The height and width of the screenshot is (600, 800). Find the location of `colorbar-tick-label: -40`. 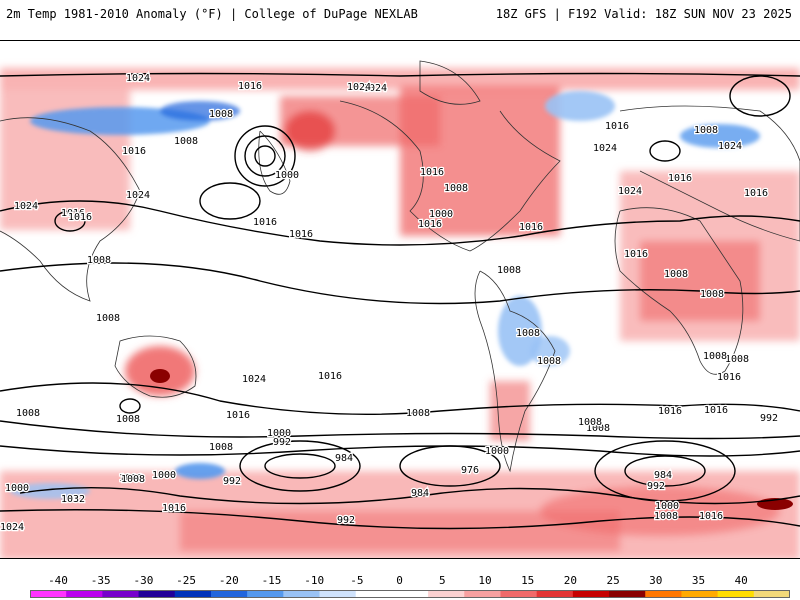

colorbar-tick-label: -40 is located at coordinates (58, 580).